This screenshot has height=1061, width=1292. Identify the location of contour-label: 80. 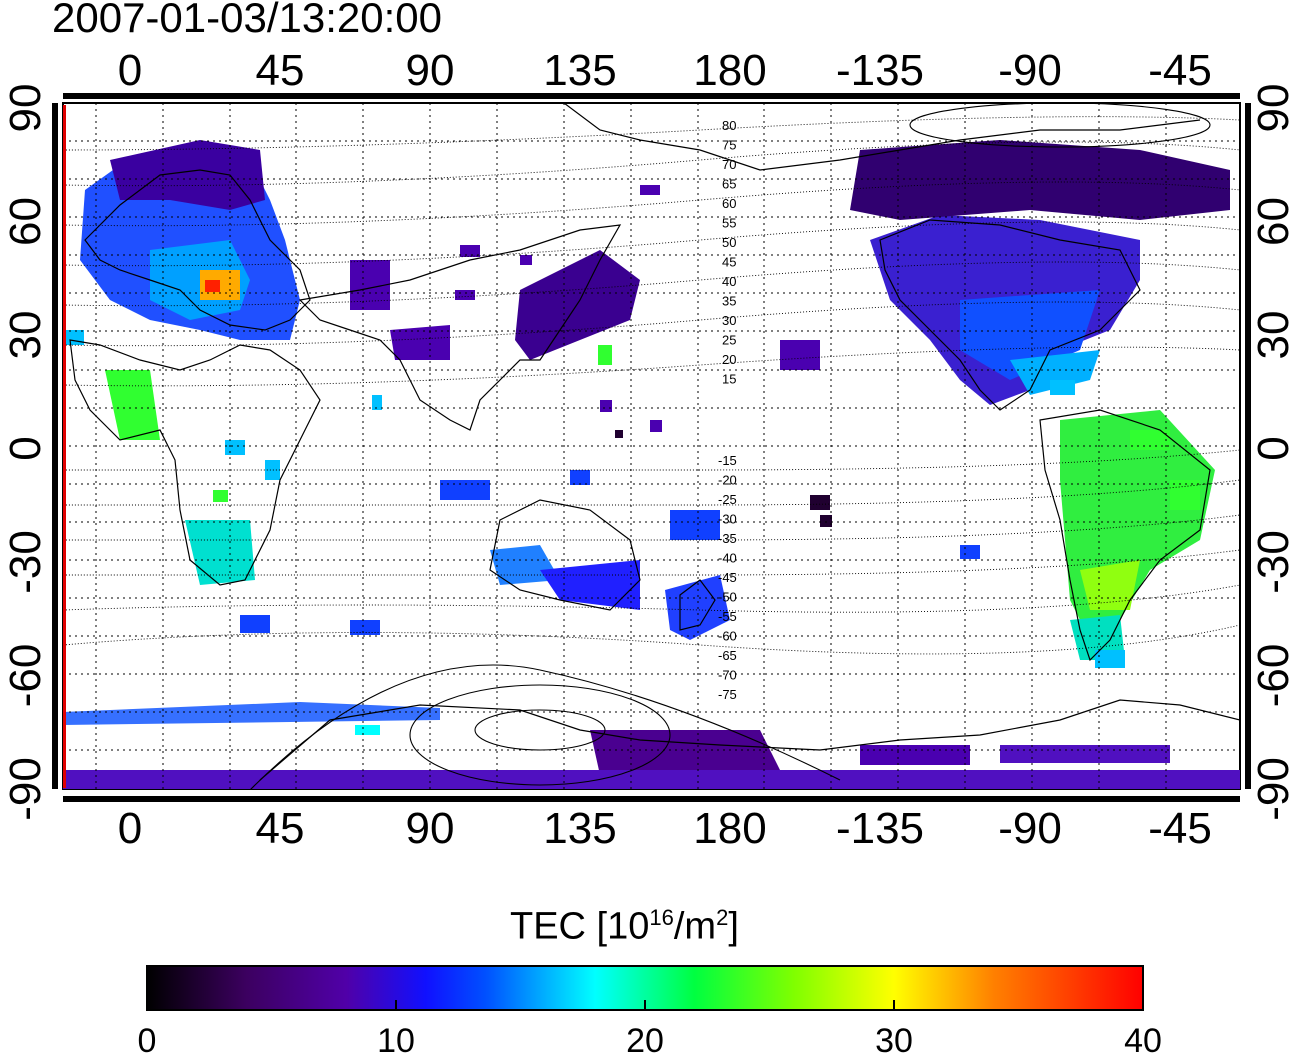
(729, 125).